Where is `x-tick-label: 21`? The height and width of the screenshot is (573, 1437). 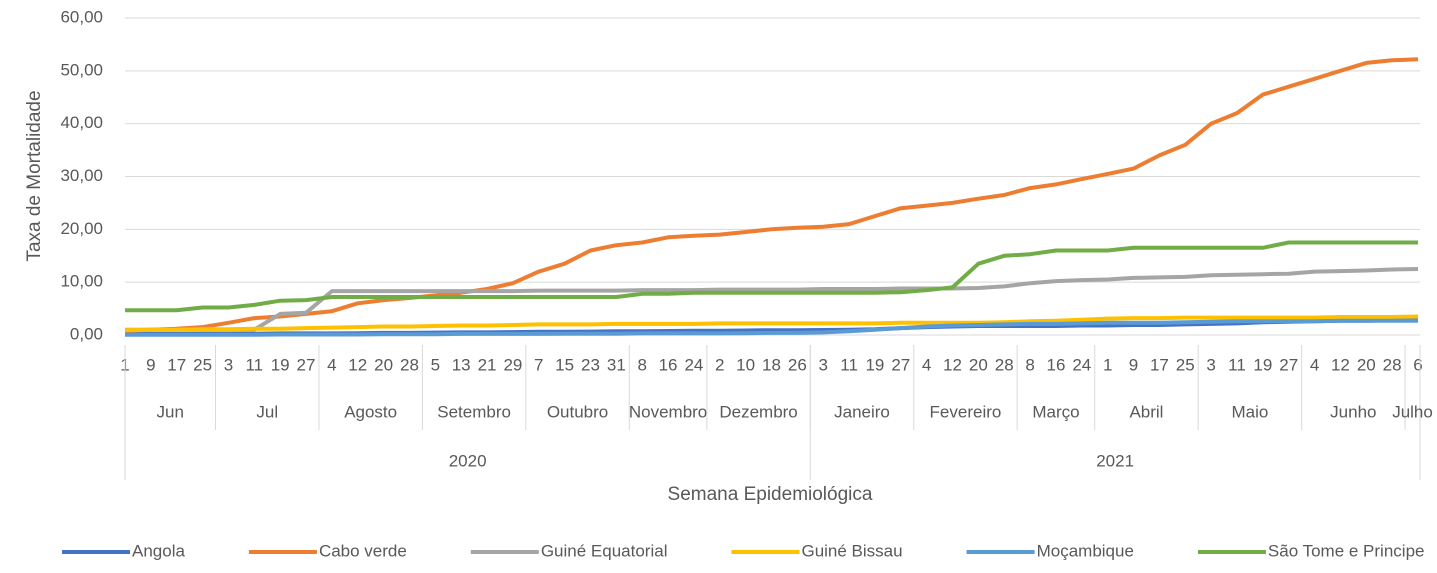
x-tick-label: 21 is located at coordinates (487, 364).